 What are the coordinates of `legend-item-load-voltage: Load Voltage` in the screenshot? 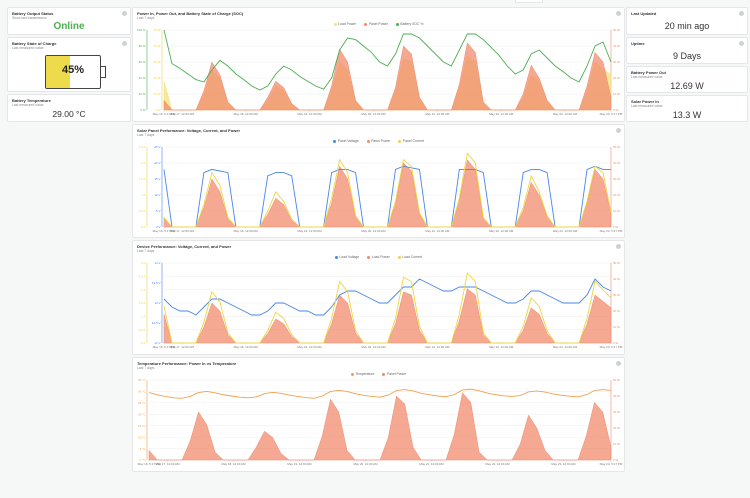 It's located at (347, 257).